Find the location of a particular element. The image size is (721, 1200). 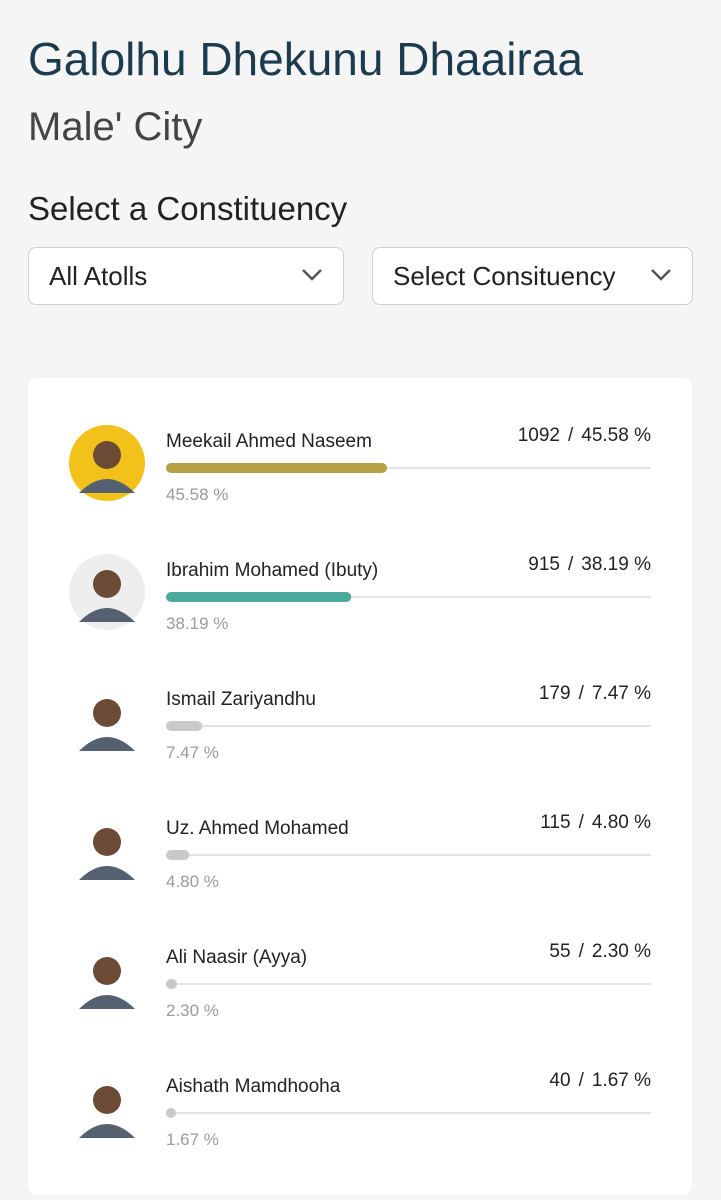

share: 4.80 % is located at coordinates (621, 822).